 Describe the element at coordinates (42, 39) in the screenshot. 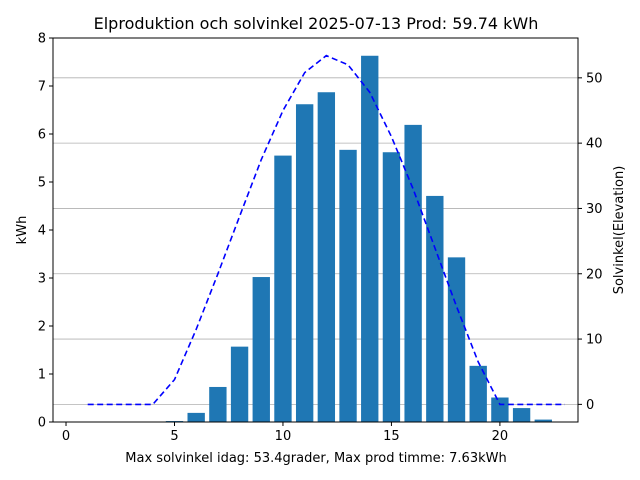

I see `y-tick-label: 8` at that location.